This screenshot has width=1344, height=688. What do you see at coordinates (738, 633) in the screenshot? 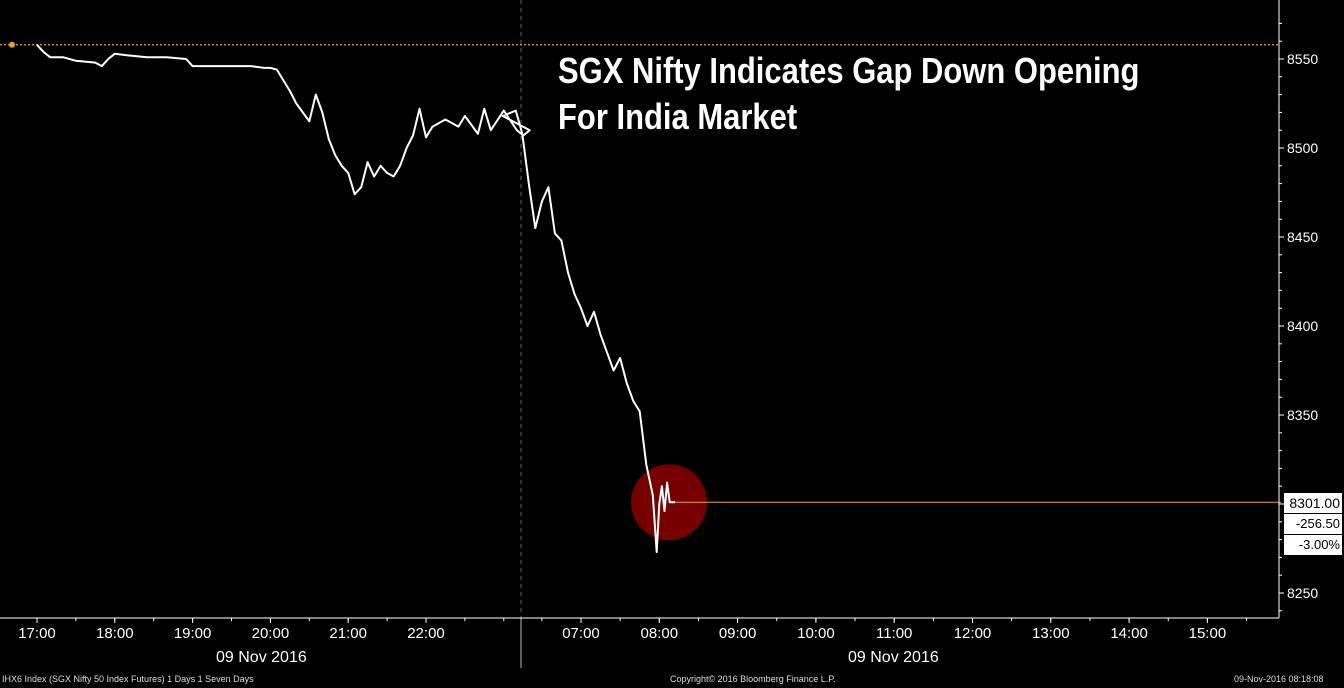
I see `x-tick-label: 09:00` at bounding box center [738, 633].